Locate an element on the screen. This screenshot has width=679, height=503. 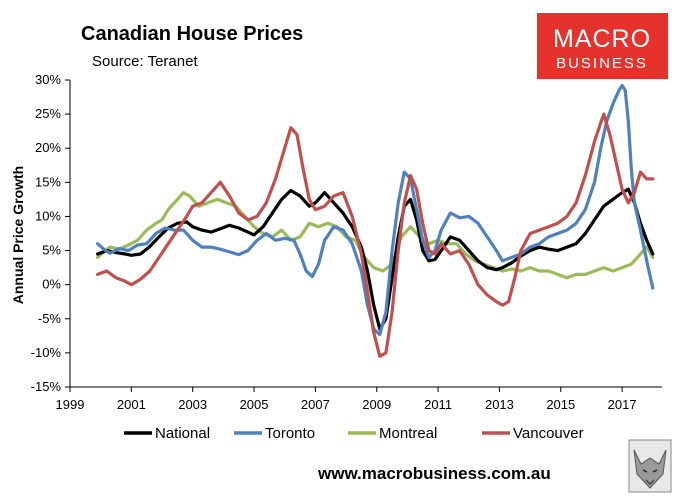
legend-label-toronto: Toronto is located at coordinates (290, 433).